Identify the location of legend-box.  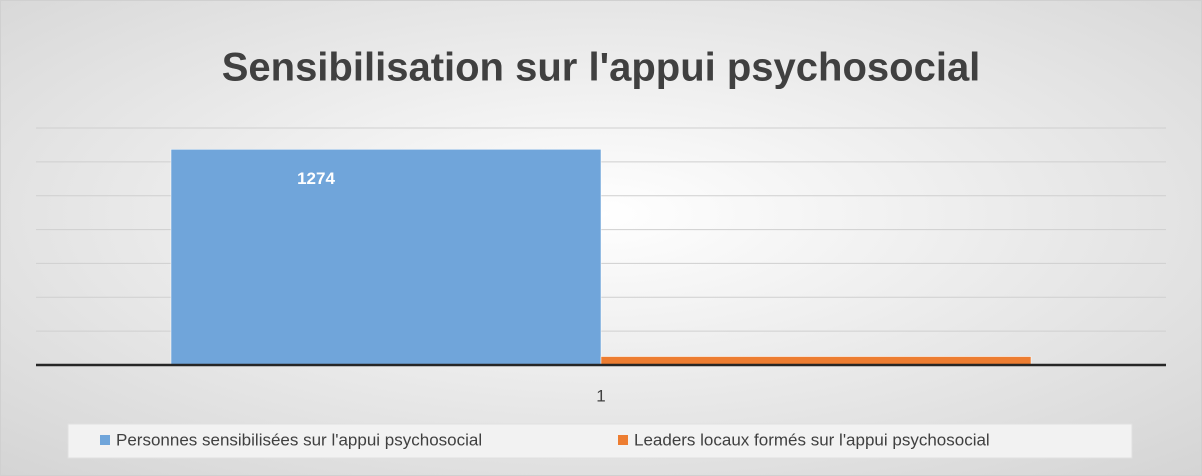
(600, 441).